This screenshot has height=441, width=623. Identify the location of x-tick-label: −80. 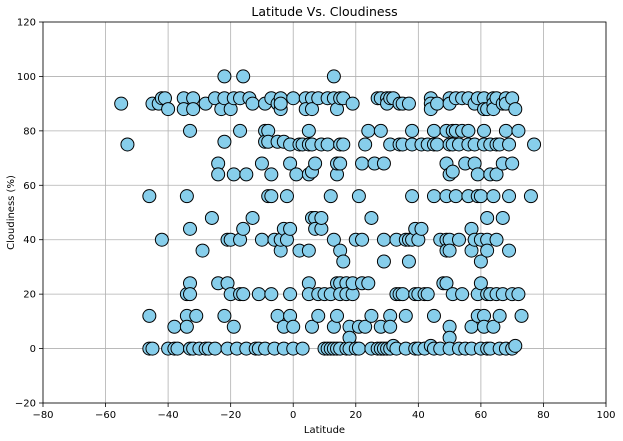
(42, 415).